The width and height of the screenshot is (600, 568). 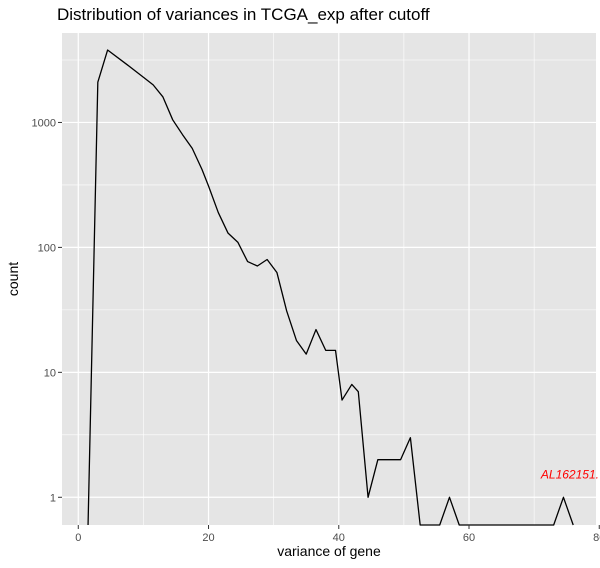 I want to click on x-tick-label: 0, so click(x=78, y=538).